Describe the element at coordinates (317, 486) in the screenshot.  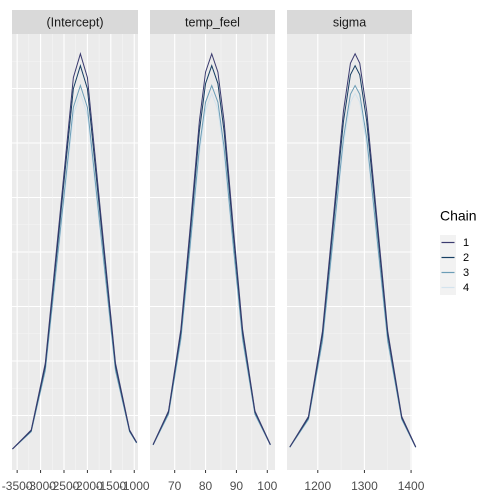
I see `x-tick-label: 1200` at that location.